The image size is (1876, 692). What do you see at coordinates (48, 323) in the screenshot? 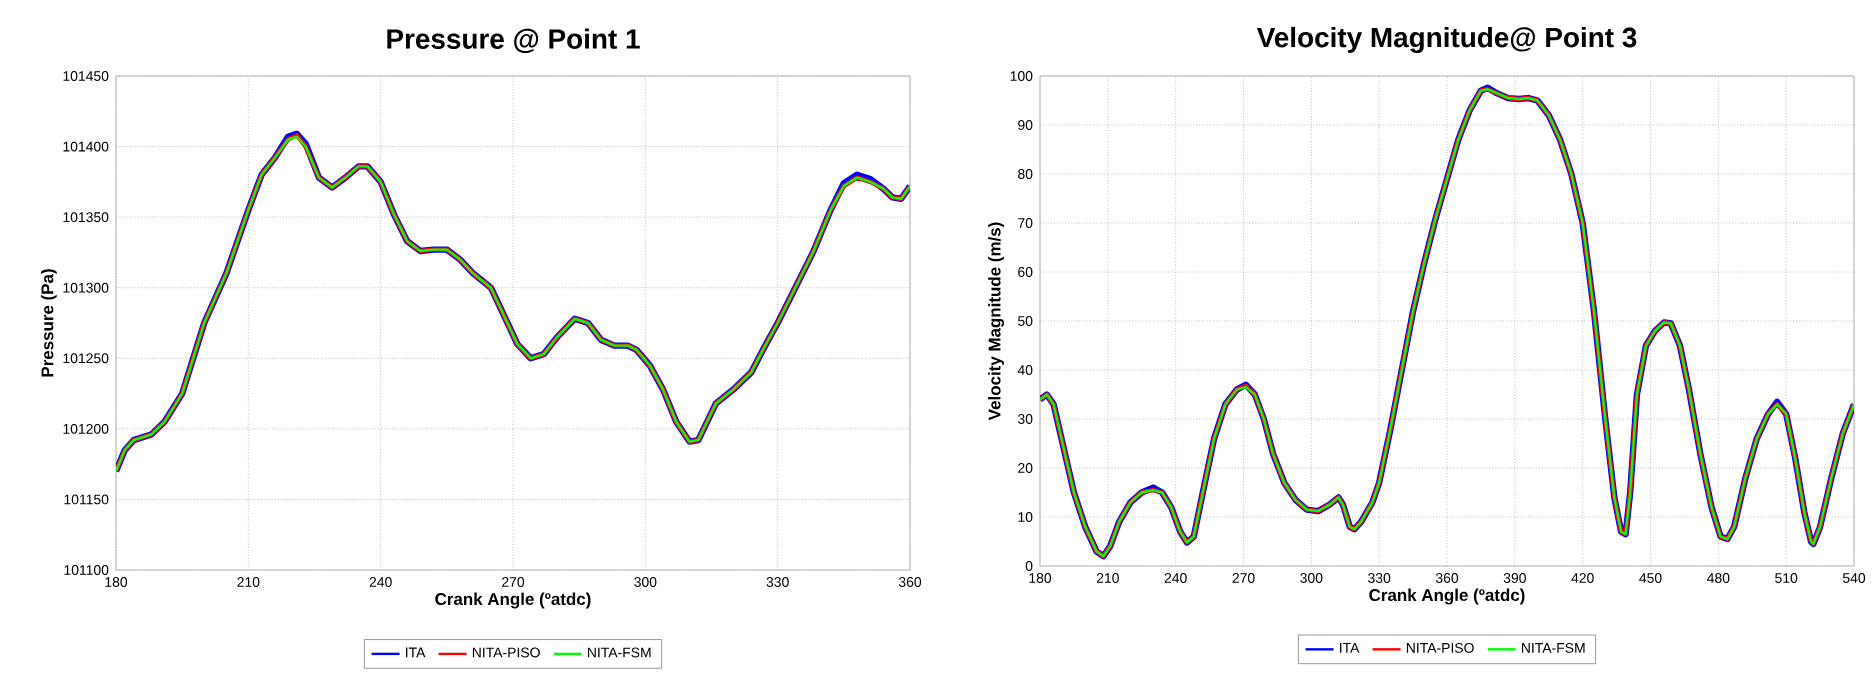
I see `y-axis-title: Pressure (Pa)` at bounding box center [48, 323].